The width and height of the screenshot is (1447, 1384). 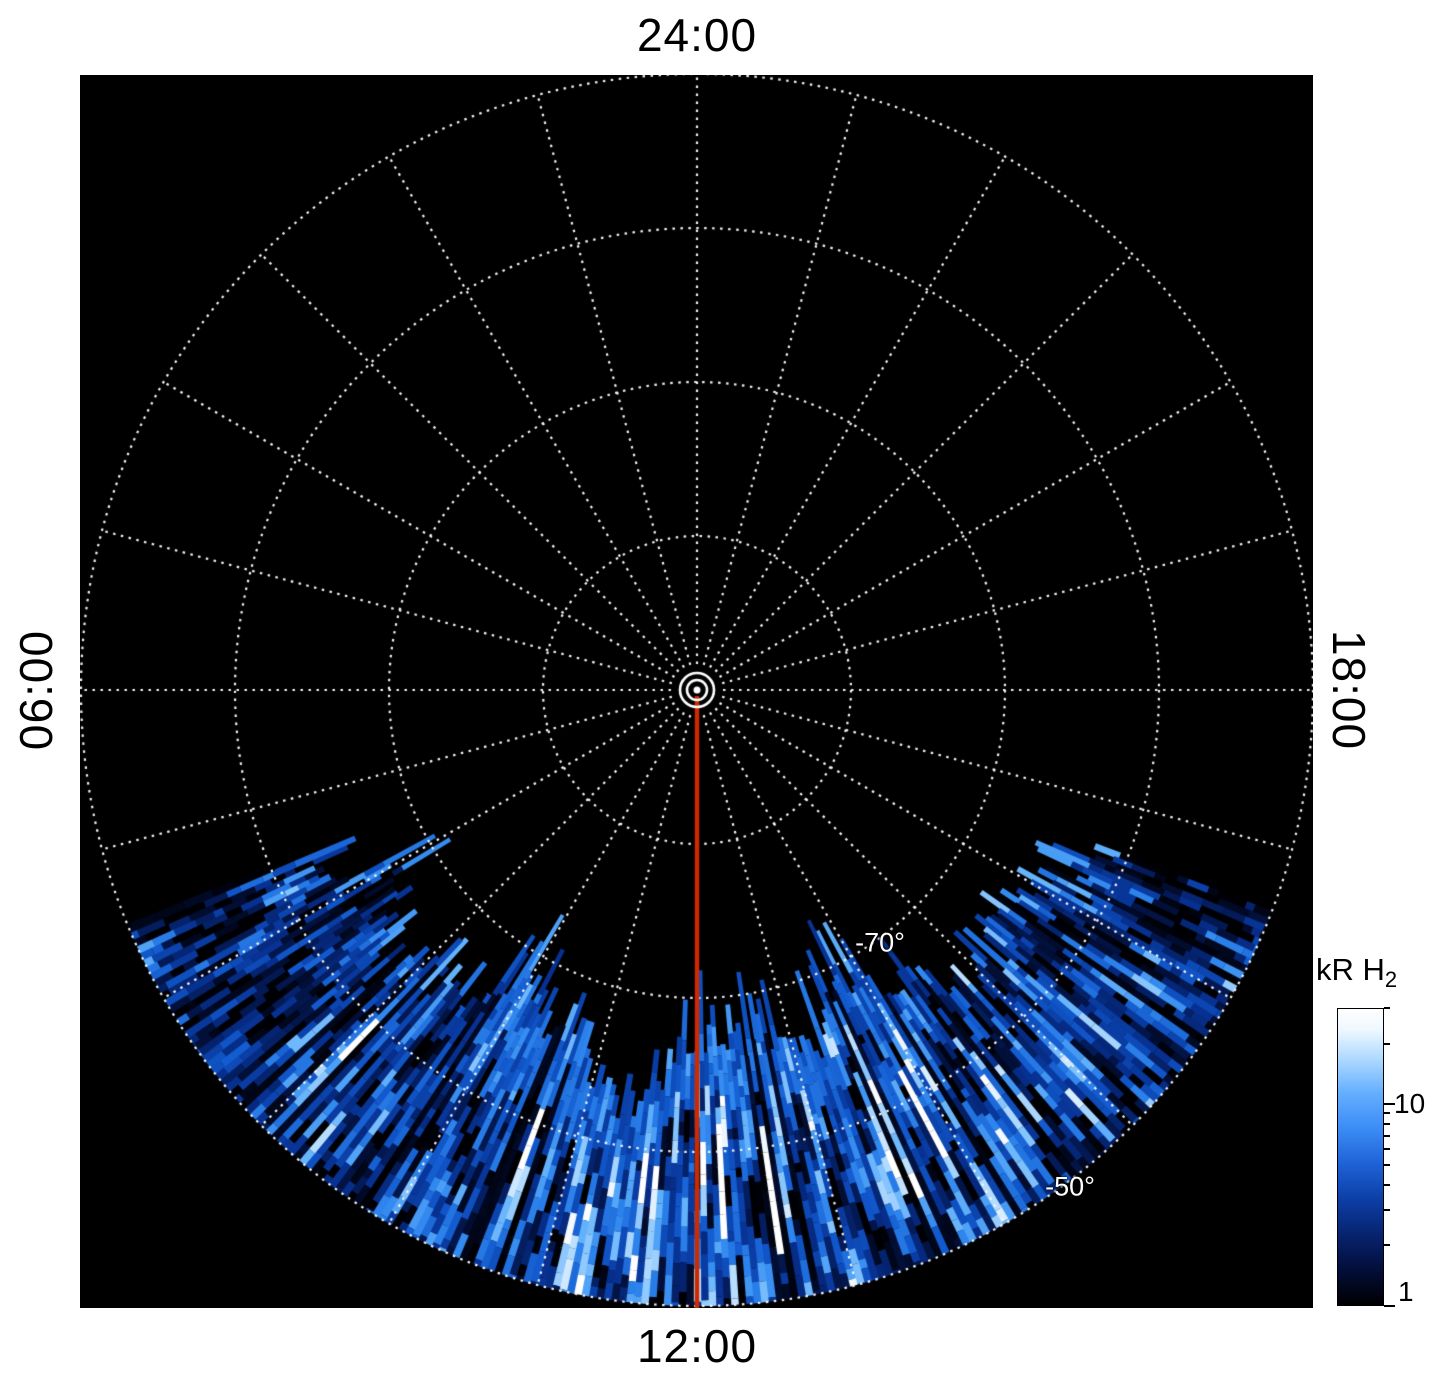 What do you see at coordinates (1406, 1291) in the screenshot?
I see `colorbar-tick-label-1: 1` at bounding box center [1406, 1291].